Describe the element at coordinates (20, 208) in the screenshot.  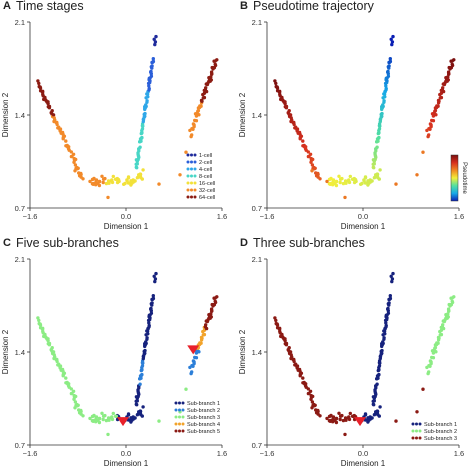
I see `y-tick-label: 0.7` at that location.